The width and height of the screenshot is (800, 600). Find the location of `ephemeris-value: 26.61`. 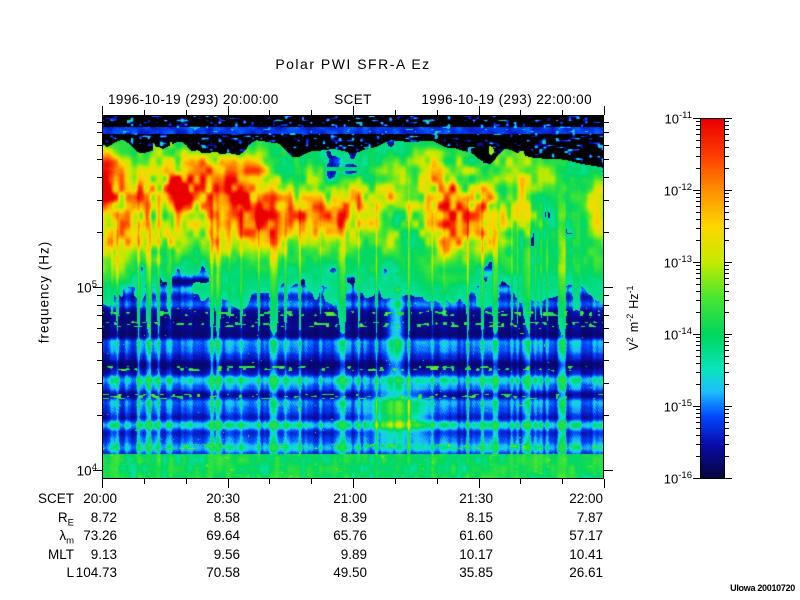

ephemeris-value: 26.61 is located at coordinates (586, 572).